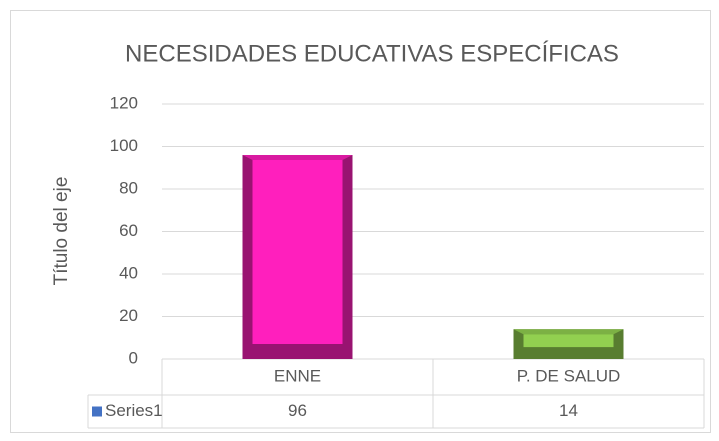 The width and height of the screenshot is (719, 441). Describe the element at coordinates (297, 375) in the screenshot. I see `x-tick-label: ENNE` at that location.